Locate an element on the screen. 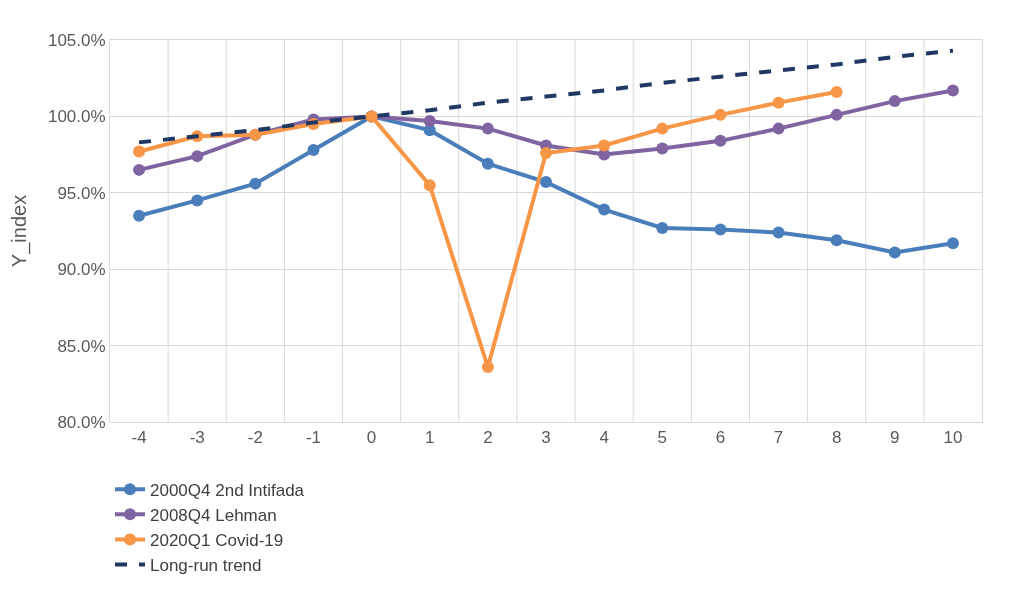 Image resolution: width=1012 pixels, height=595 pixels. x-tick-label: 3 is located at coordinates (546, 438).